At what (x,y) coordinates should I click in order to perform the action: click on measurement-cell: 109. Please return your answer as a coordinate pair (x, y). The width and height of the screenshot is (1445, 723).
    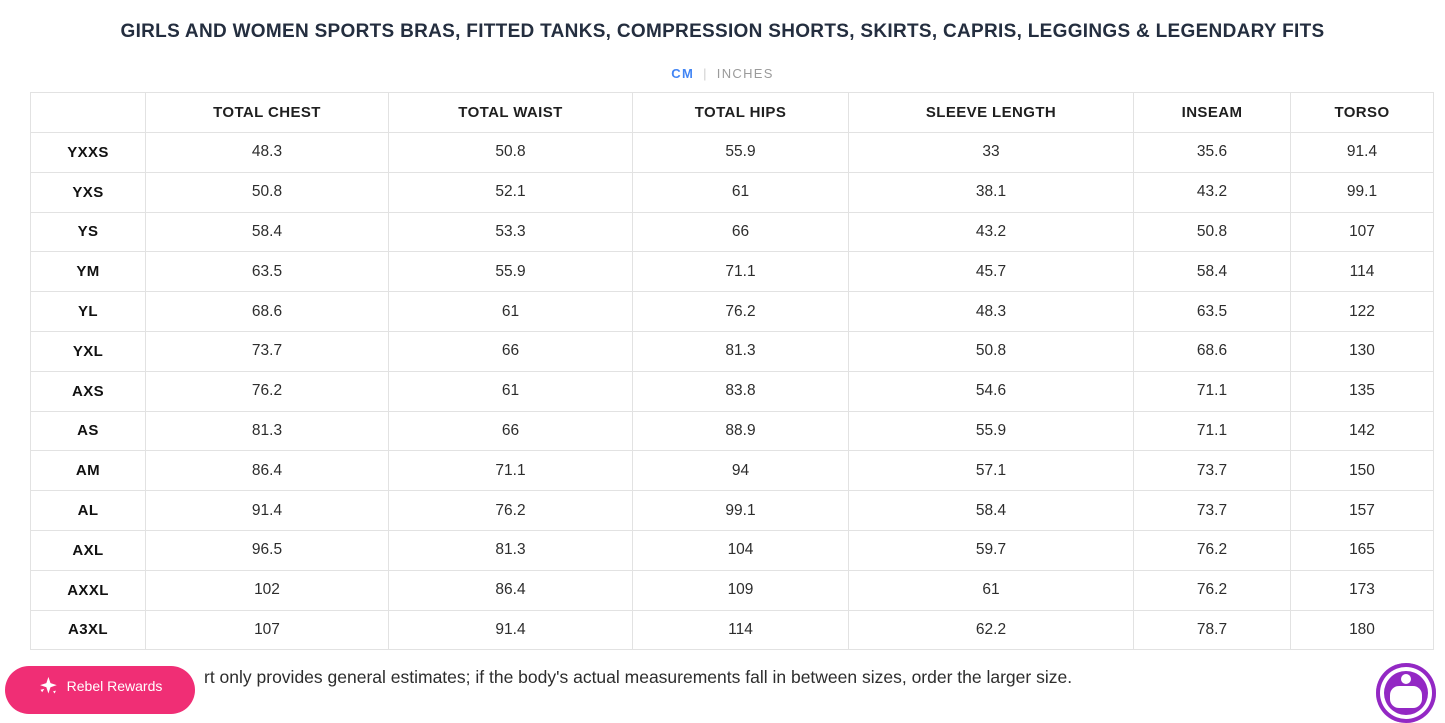
    Looking at the image, I should click on (740, 590).